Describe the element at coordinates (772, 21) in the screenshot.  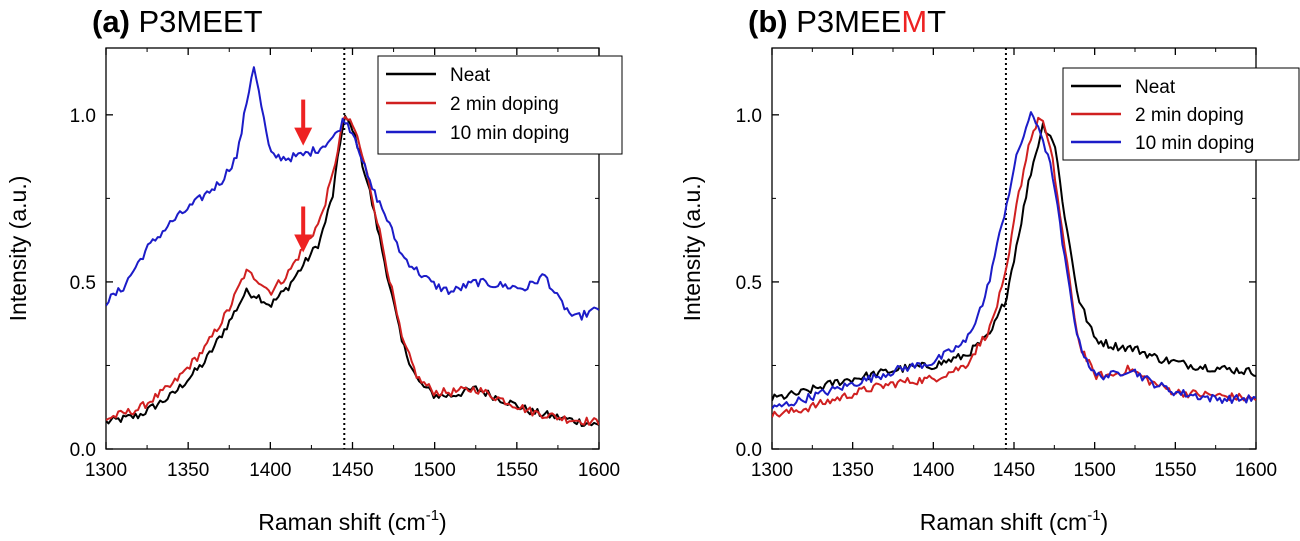
I see `panel-label: (b)` at that location.